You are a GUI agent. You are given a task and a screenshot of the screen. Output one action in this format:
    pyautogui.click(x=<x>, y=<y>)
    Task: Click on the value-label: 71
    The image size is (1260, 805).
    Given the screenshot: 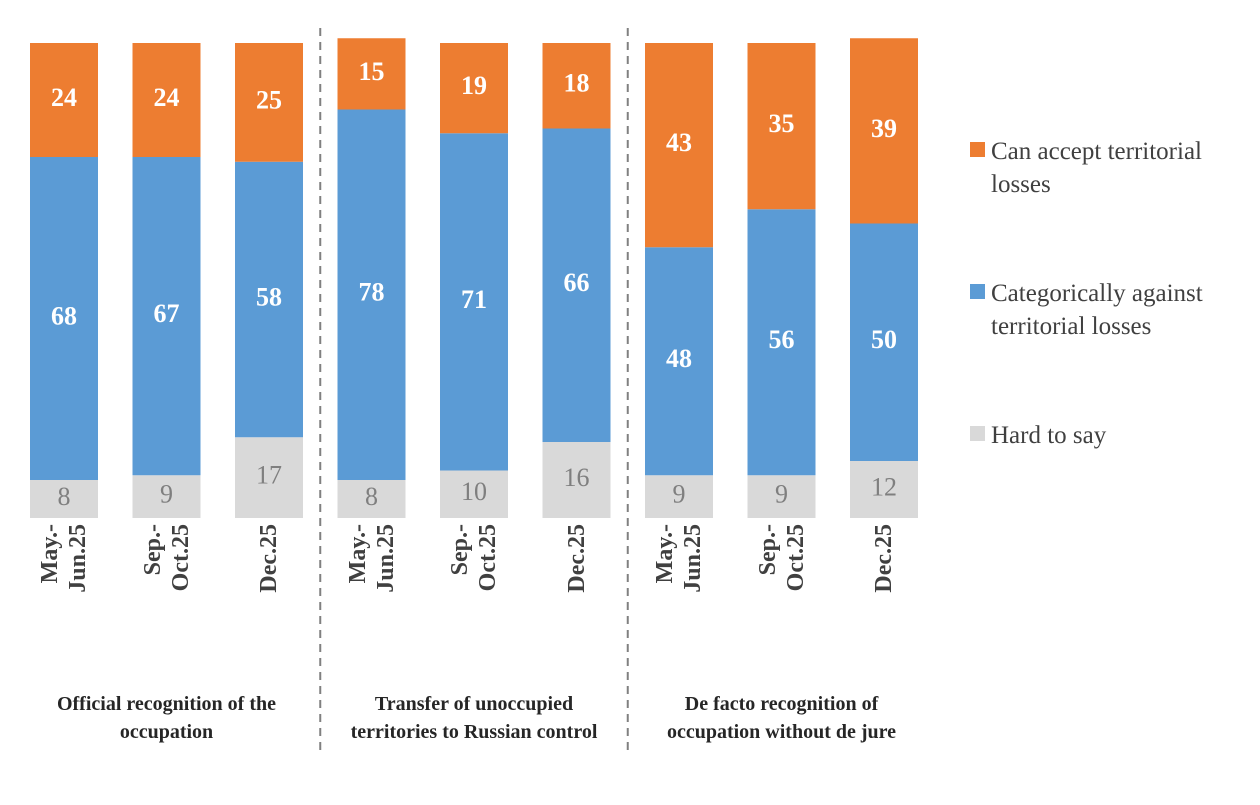 What is the action you would take?
    pyautogui.click(x=474, y=299)
    